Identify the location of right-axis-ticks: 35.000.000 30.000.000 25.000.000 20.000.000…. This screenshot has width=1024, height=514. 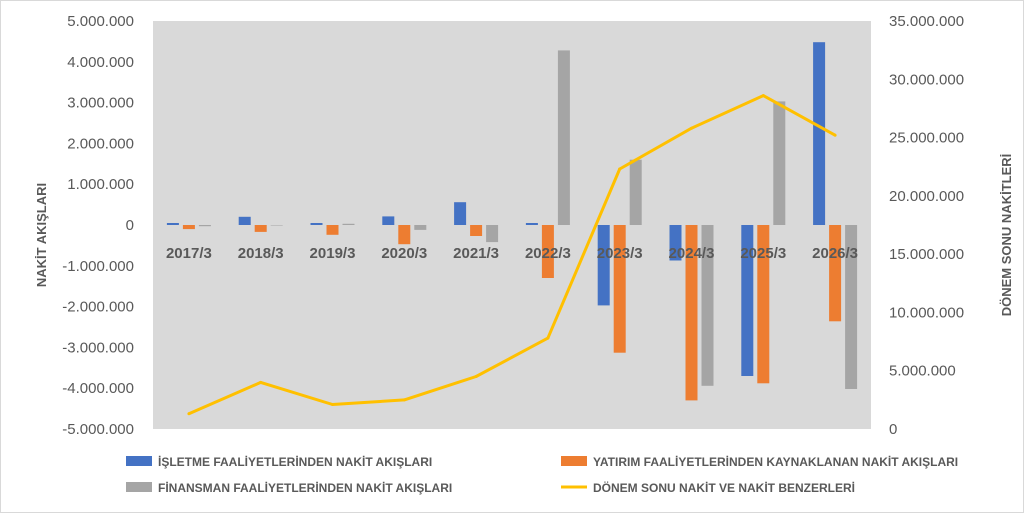
(926, 225).